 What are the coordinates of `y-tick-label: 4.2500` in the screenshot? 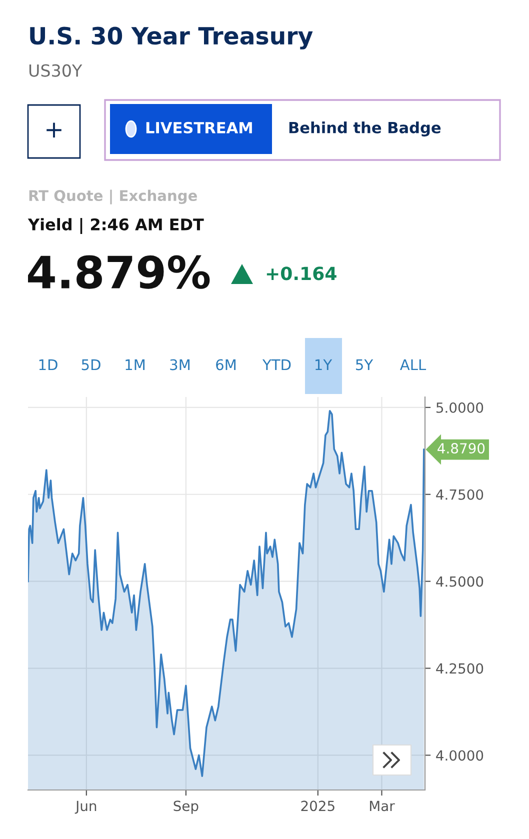 It's located at (460, 668).